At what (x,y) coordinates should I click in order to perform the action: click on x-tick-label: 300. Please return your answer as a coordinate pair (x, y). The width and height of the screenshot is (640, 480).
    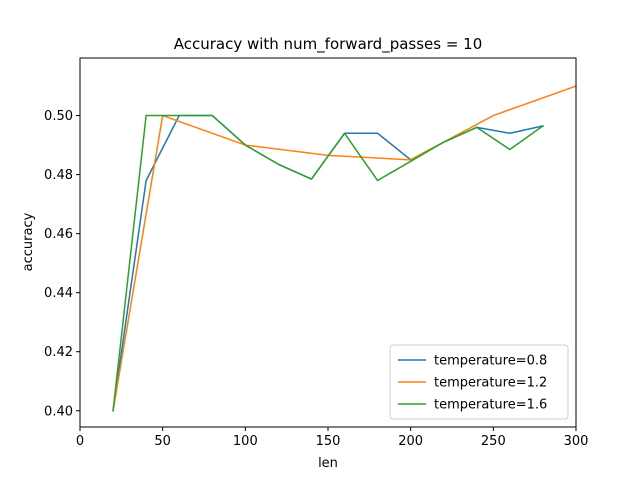
    Looking at the image, I should click on (576, 441).